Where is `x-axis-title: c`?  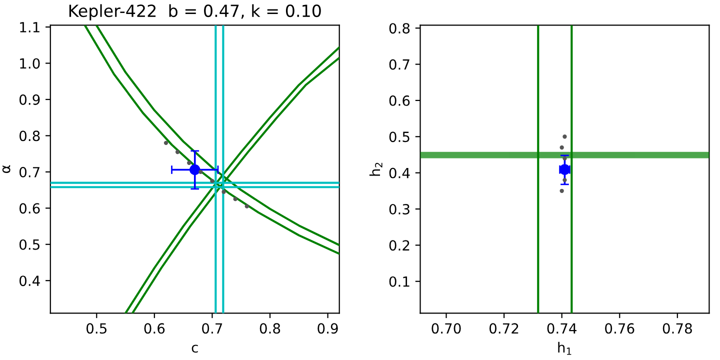 x-axis-title: c is located at coordinates (195, 348).